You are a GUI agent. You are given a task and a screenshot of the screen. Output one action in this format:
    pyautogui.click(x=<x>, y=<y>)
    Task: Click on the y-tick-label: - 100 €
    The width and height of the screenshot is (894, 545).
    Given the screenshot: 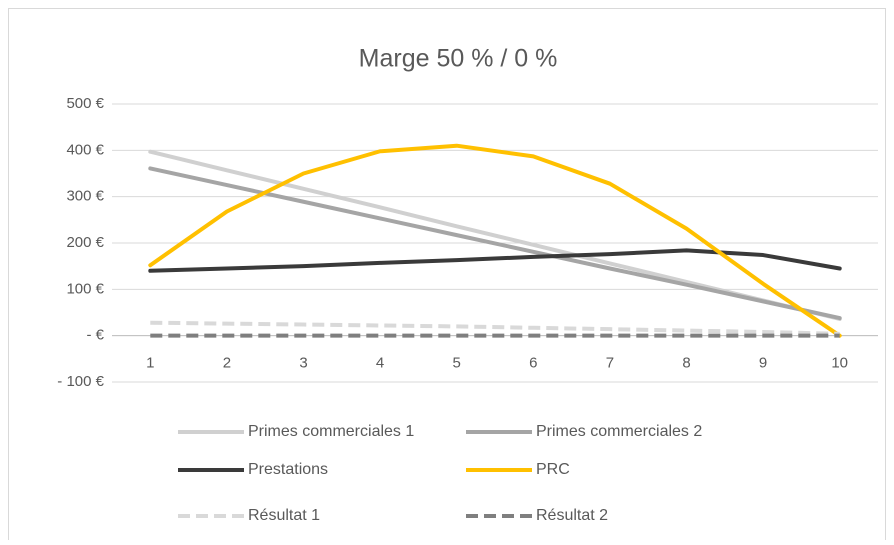 What is the action you would take?
    pyautogui.click(x=80, y=381)
    